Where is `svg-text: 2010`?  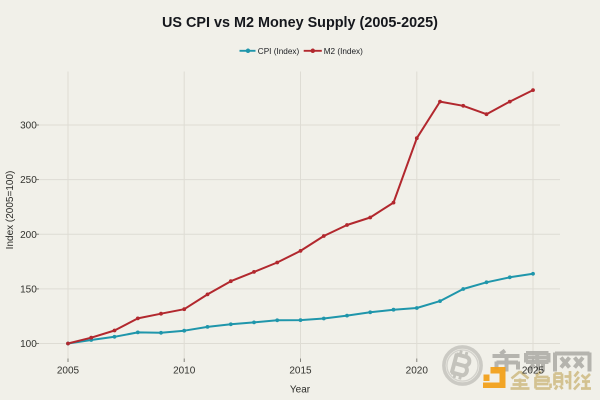
svg-text: 2010 is located at coordinates (184, 371).